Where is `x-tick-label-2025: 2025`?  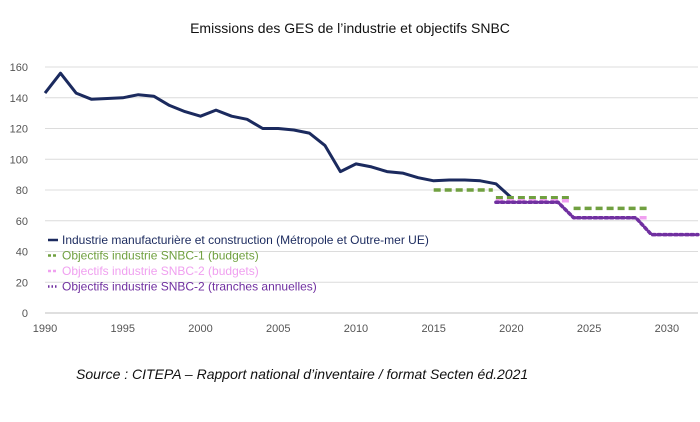
x-tick-label-2025: 2025 is located at coordinates (589, 329).